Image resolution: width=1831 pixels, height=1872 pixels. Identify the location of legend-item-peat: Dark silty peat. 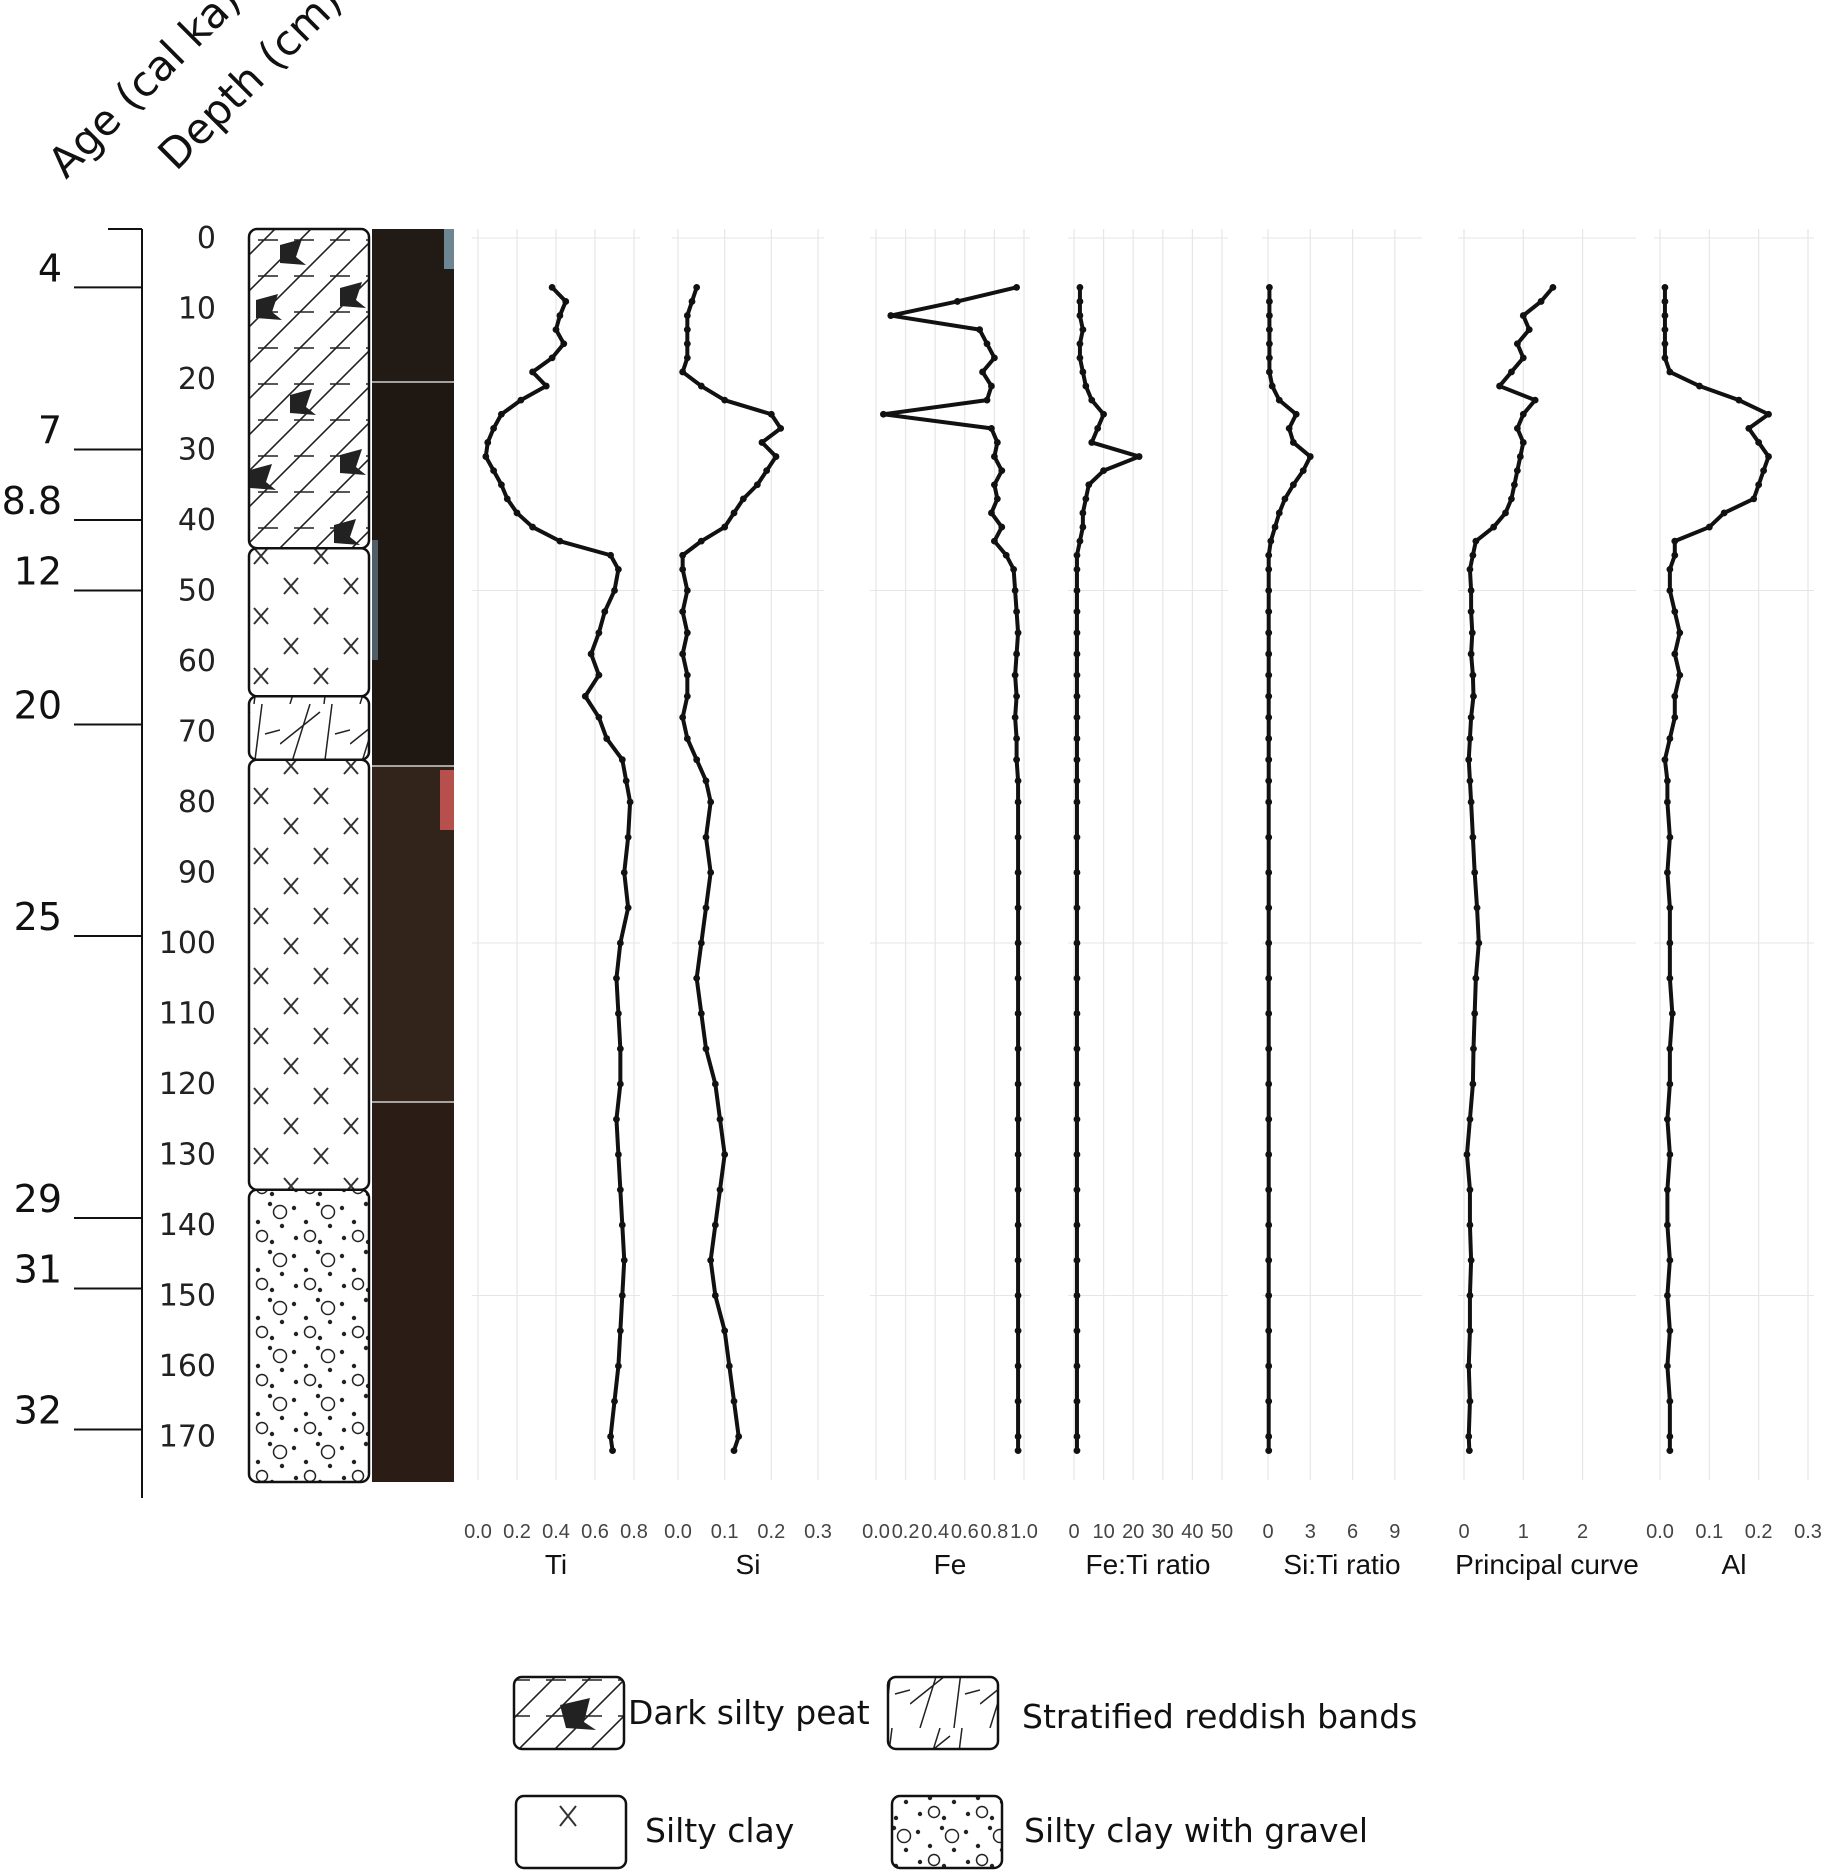
(691, 1713).